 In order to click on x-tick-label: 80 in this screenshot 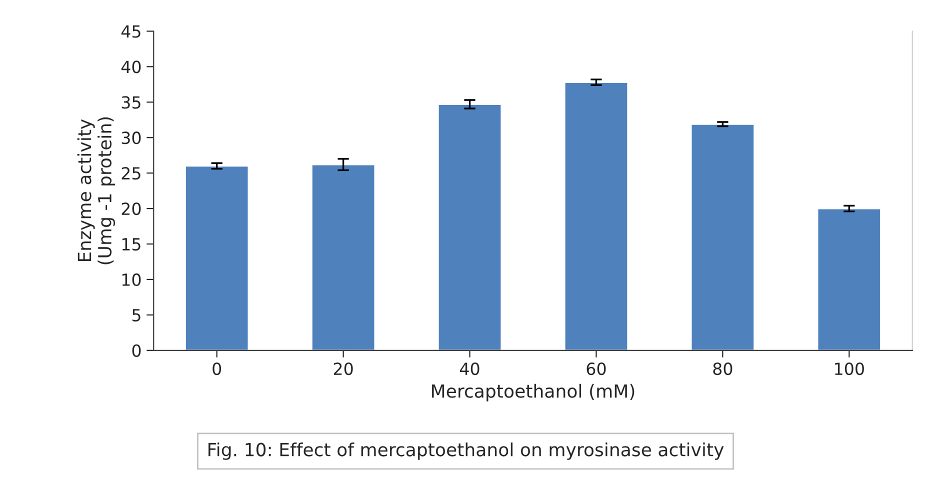, I will do `click(722, 369)`.